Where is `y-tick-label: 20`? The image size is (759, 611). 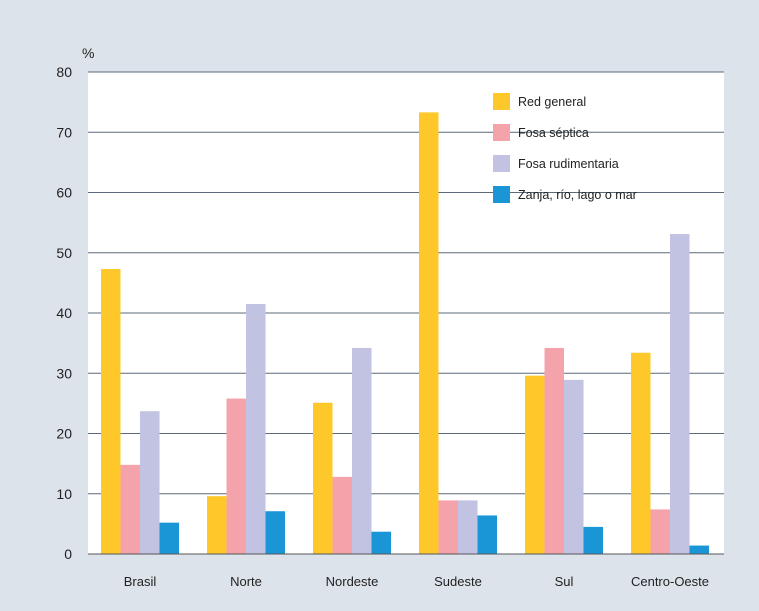 y-tick-label: 20 is located at coordinates (64, 434).